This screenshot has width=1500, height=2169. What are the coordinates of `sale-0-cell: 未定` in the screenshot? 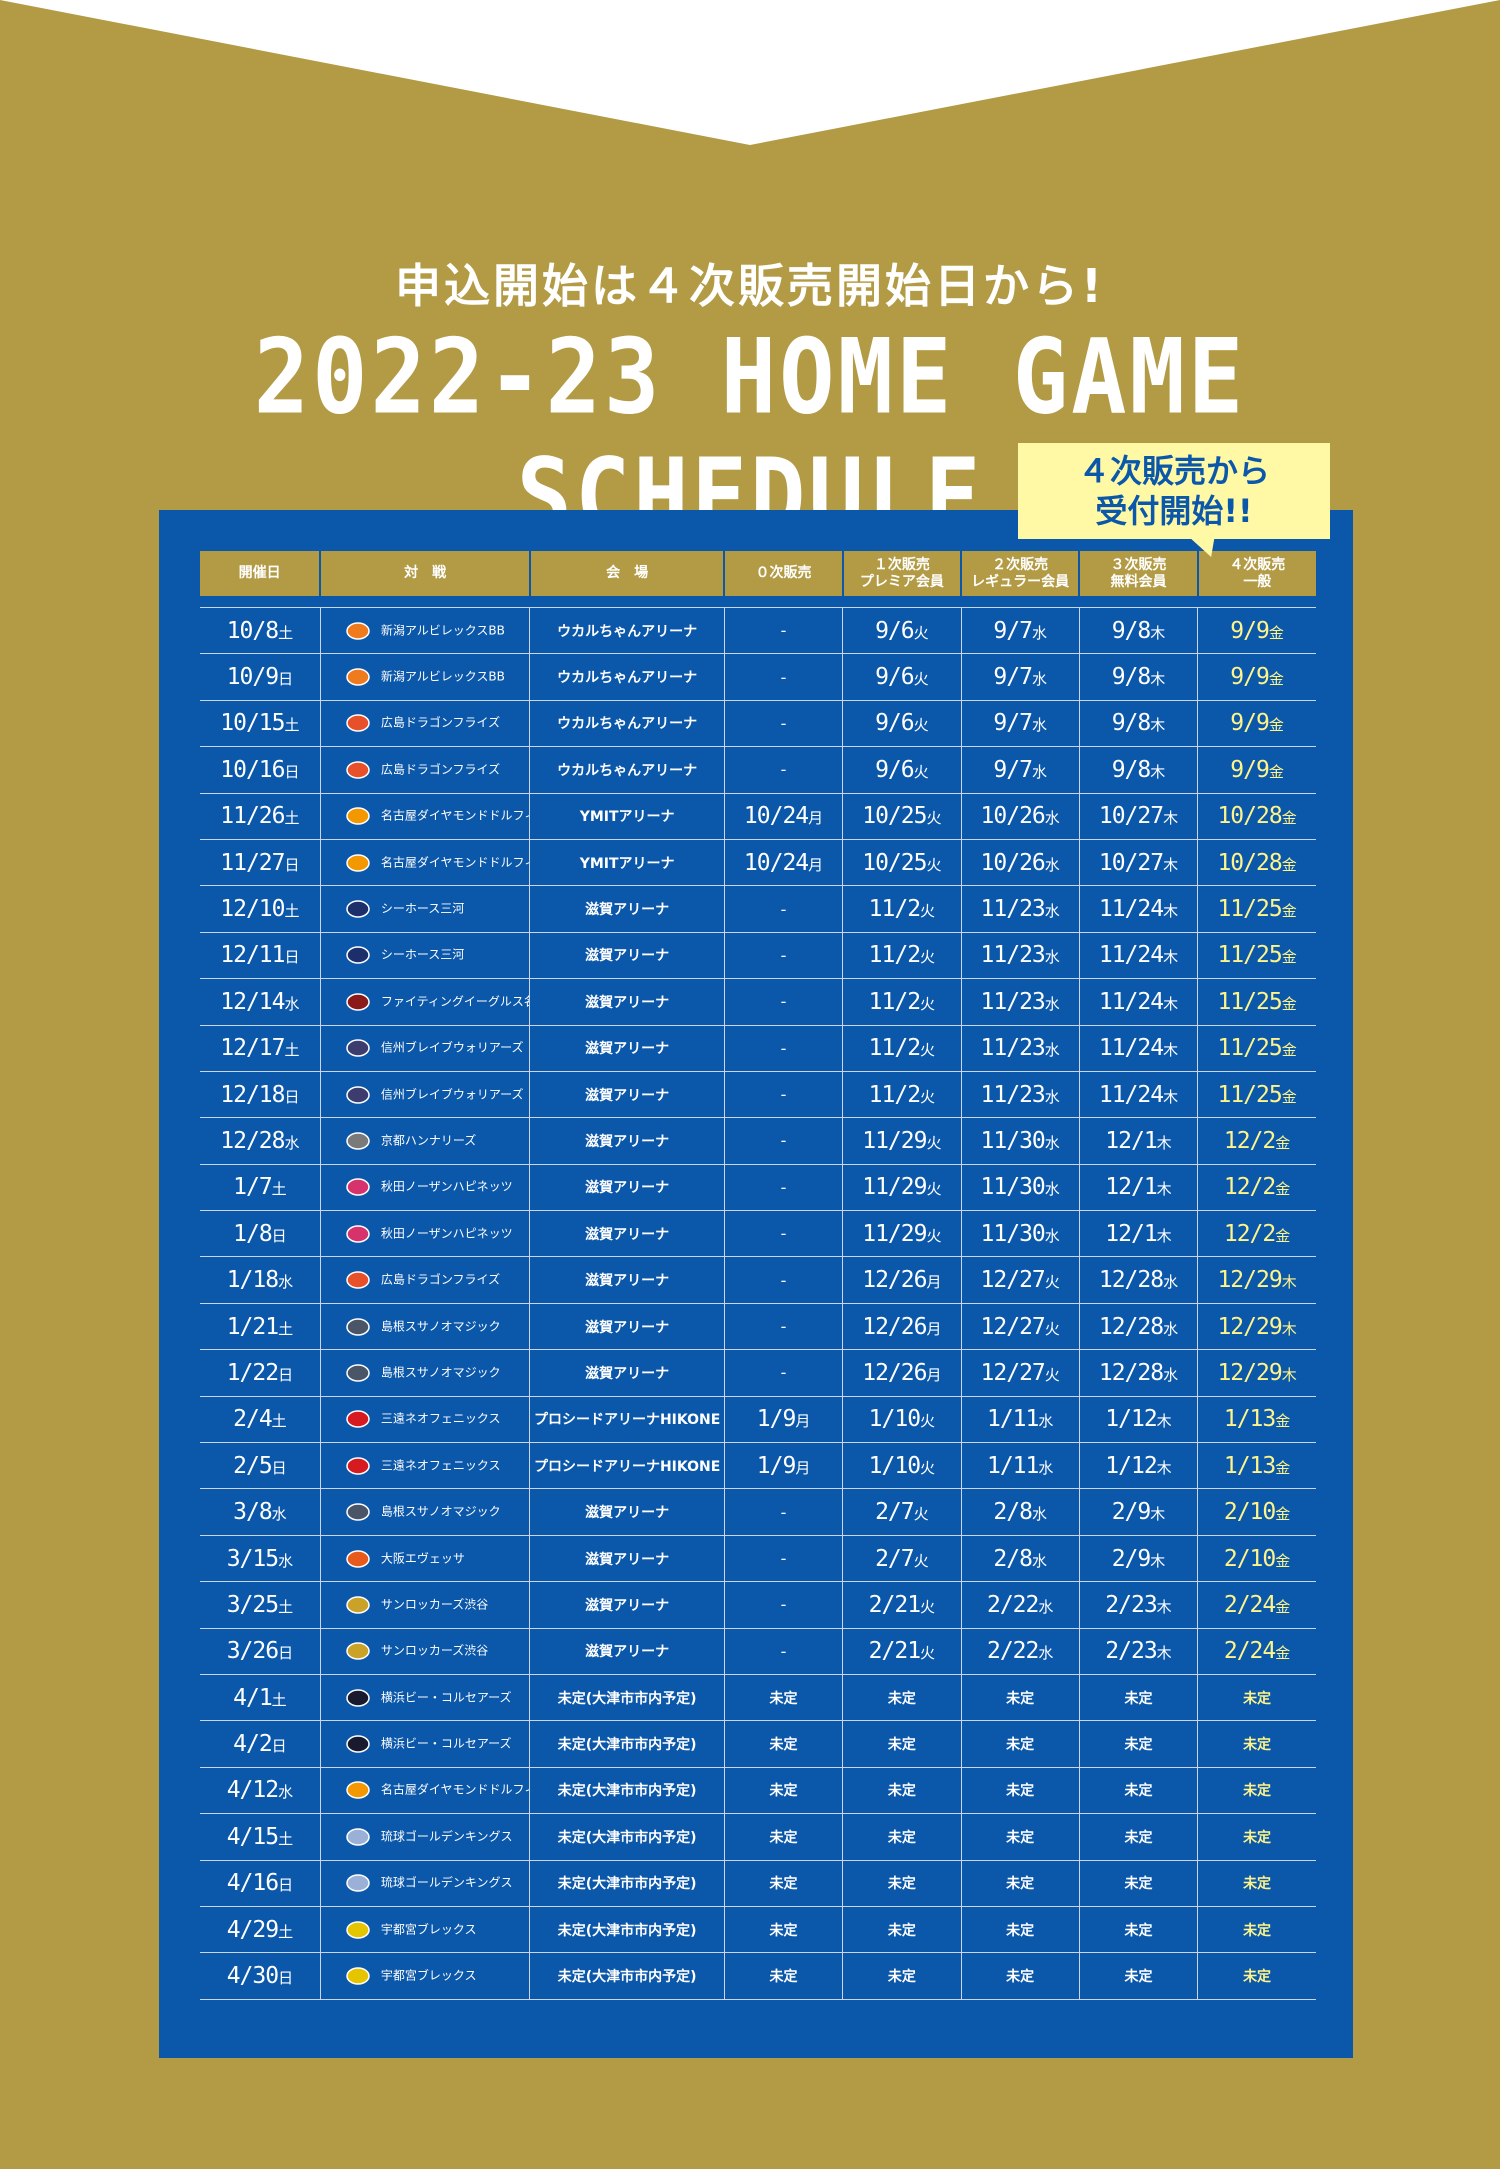 It's located at (783, 1790).